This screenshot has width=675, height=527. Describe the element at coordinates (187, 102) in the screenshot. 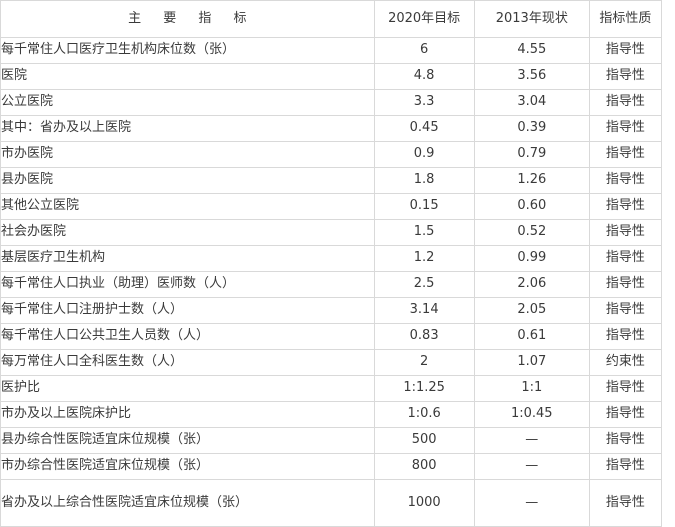

I see `indicator-name-cell: 公立医院` at that location.